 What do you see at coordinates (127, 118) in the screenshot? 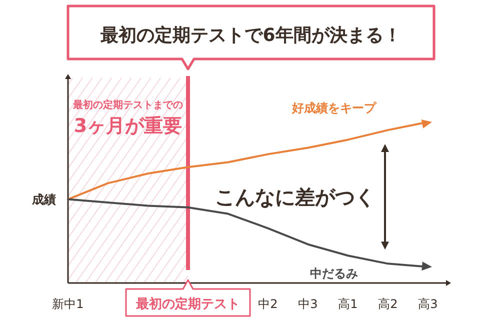
I see `band-label: 最初の定期テストまでの 3ヶ月が重要` at bounding box center [127, 118].